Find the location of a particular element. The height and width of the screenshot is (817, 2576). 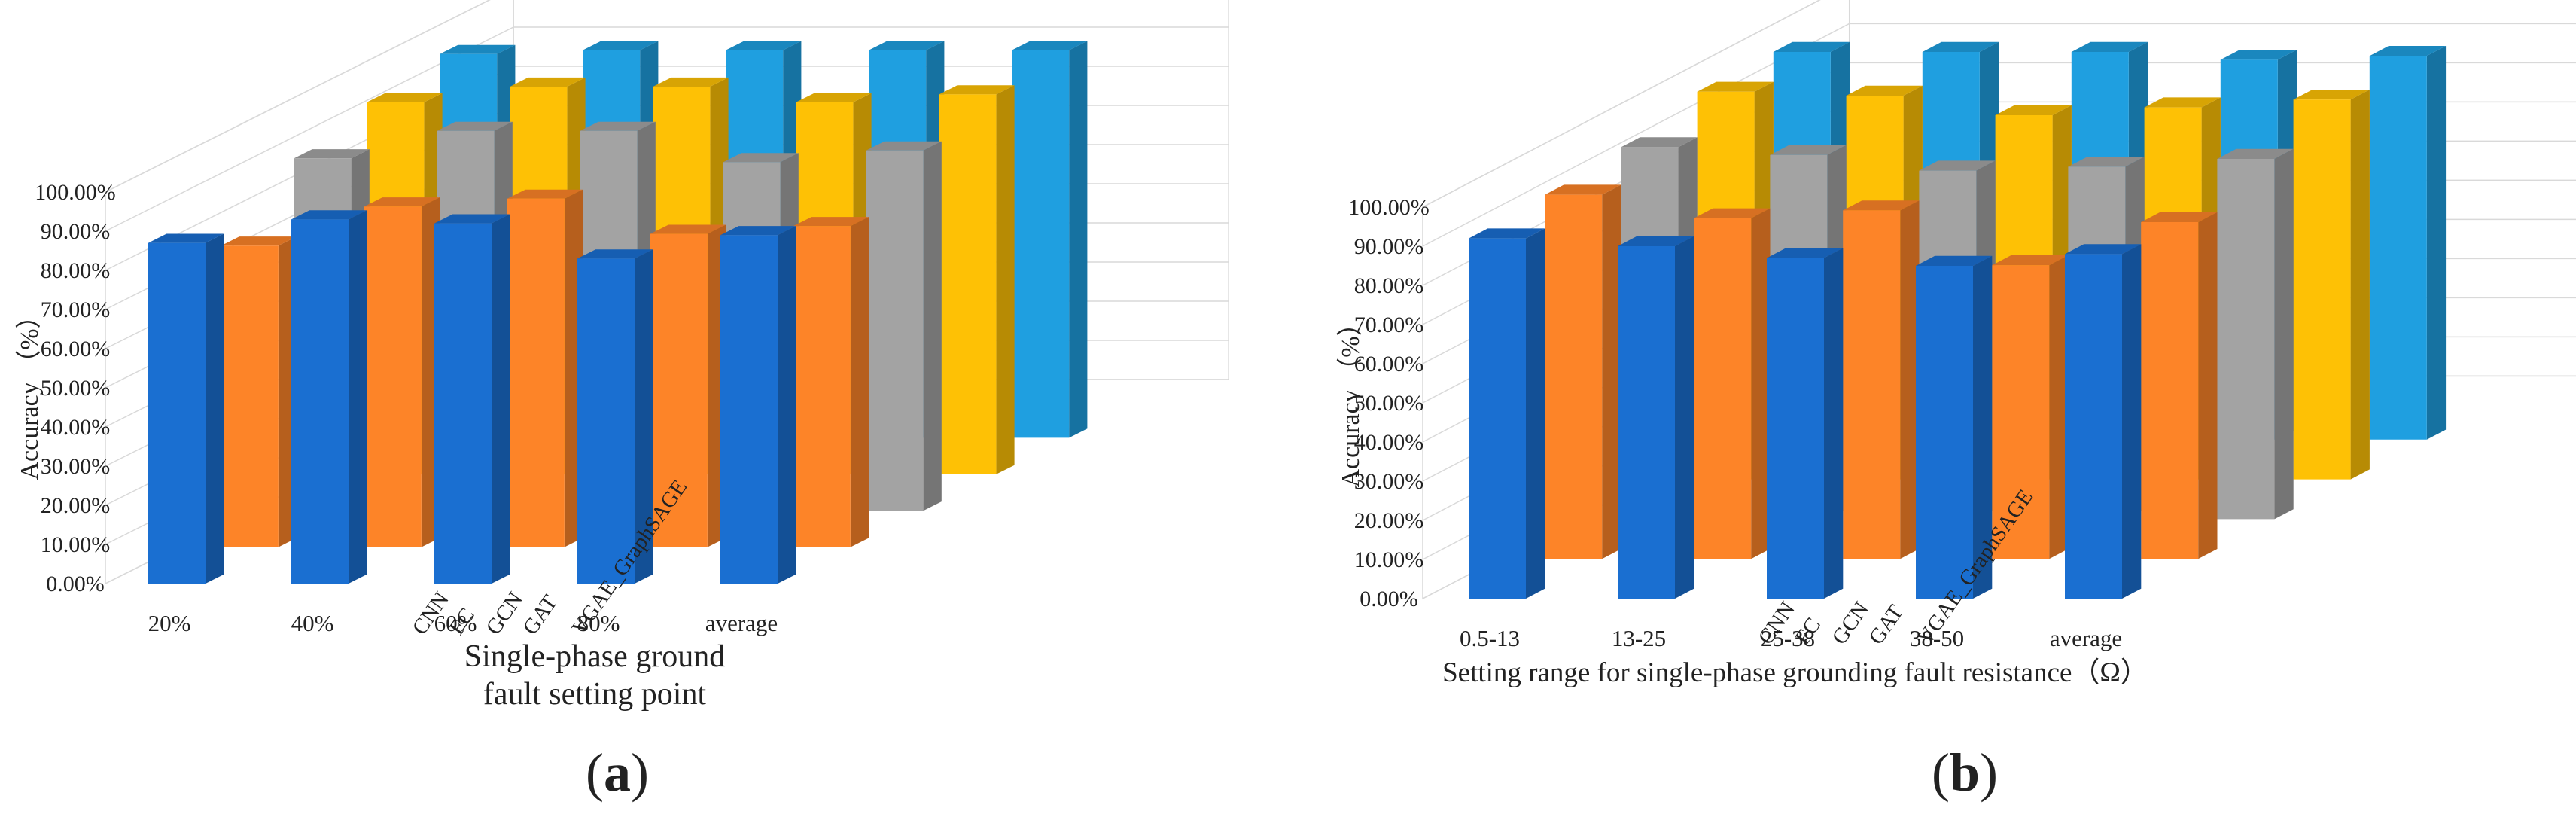

y-tick-label: 50.00% is located at coordinates (76, 388).